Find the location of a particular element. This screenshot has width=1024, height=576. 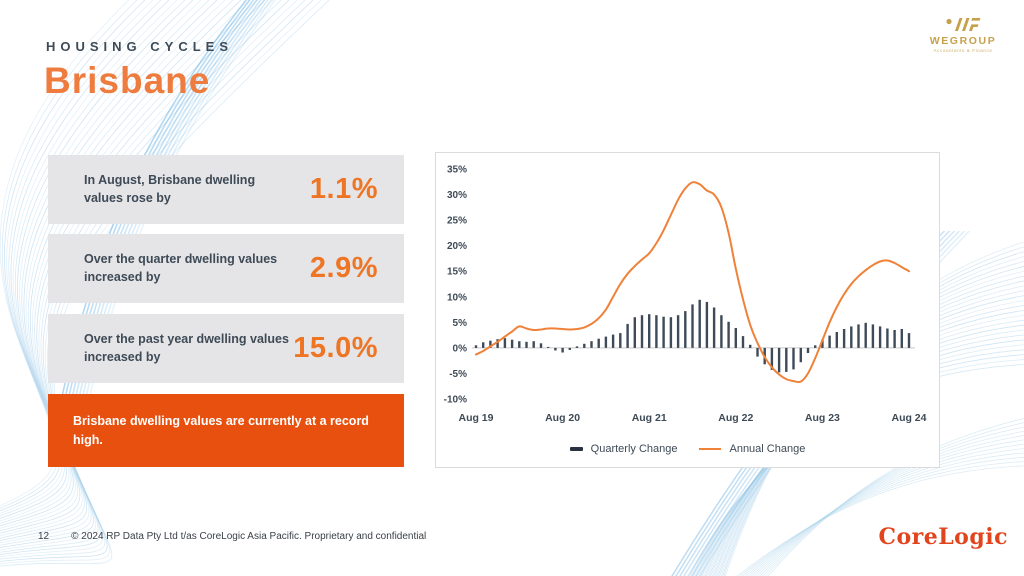

annual-change-swatch-icon is located at coordinates (710, 449).